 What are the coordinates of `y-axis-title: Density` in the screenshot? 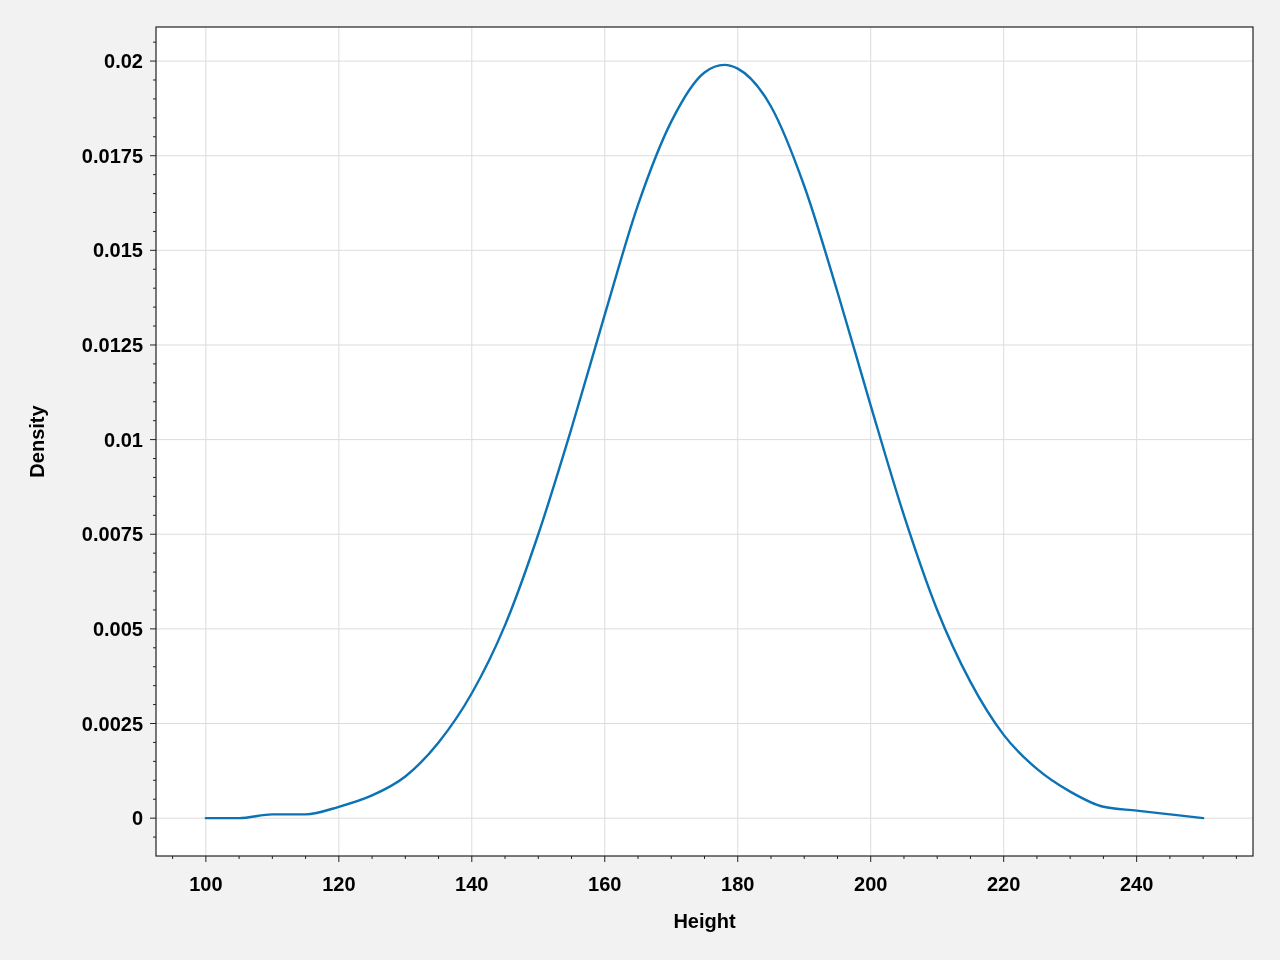 It's located at (37, 441).